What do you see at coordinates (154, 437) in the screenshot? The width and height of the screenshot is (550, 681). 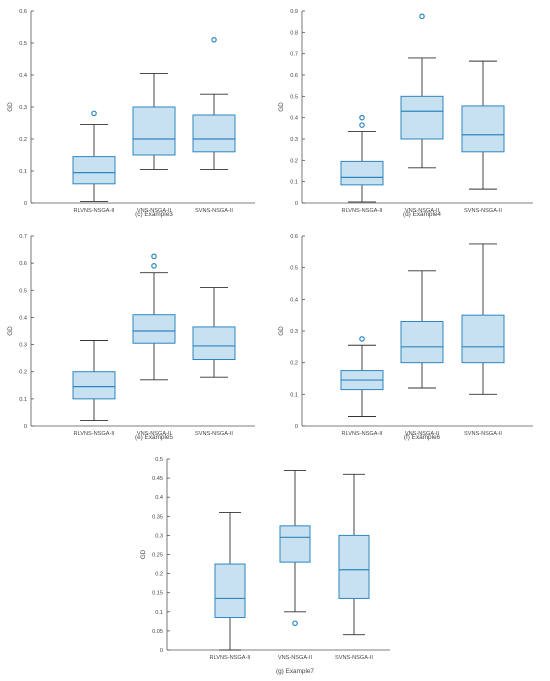 I see `chart-caption: (e) Example5` at bounding box center [154, 437].